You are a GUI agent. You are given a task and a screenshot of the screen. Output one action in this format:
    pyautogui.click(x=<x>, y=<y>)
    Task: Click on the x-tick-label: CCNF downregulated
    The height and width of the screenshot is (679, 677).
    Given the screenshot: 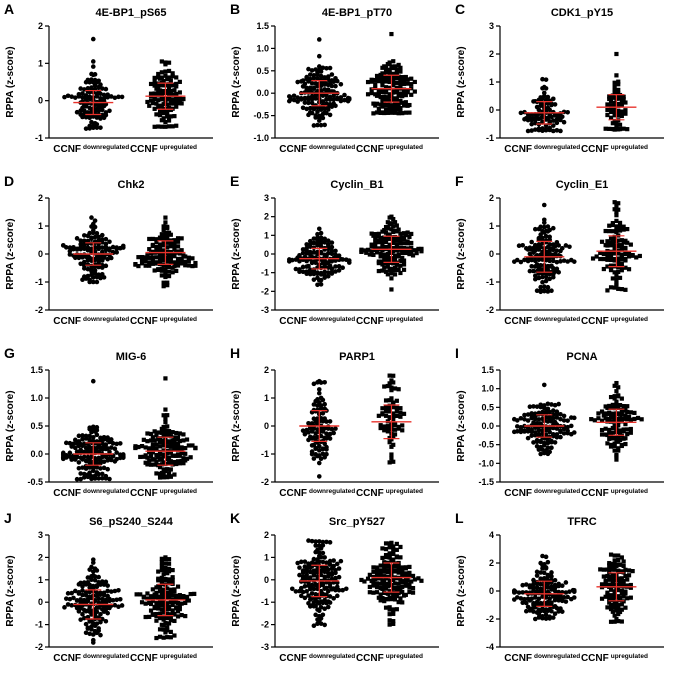 What is the action you would take?
    pyautogui.click(x=91, y=493)
    